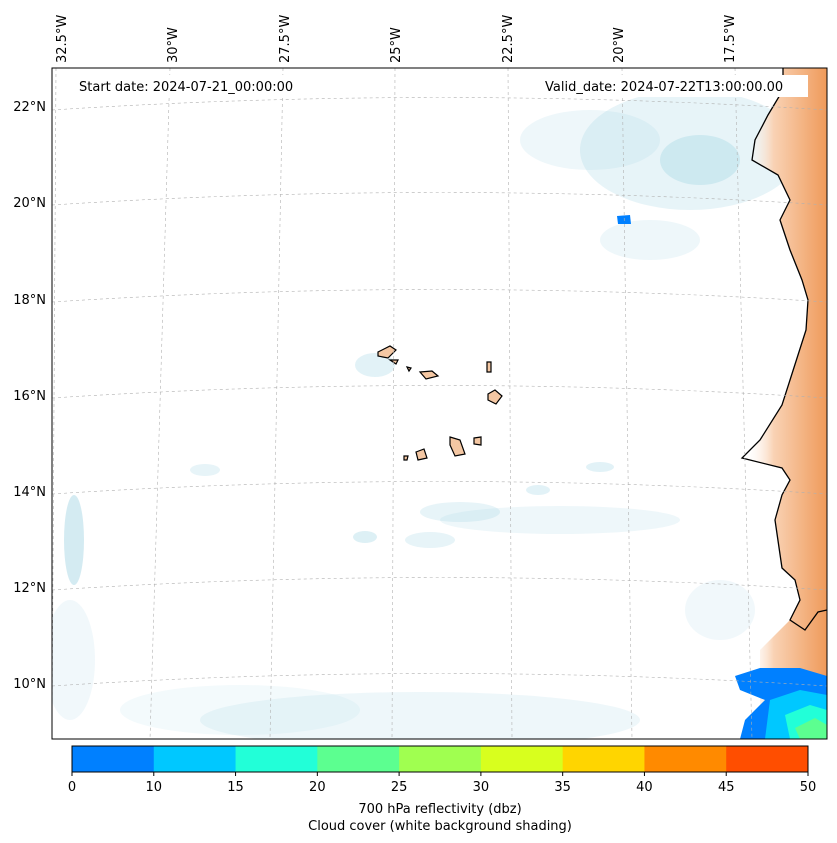 The height and width of the screenshot is (843, 837). What do you see at coordinates (481, 787) in the screenshot?
I see `colorbar-tick-label: 30` at bounding box center [481, 787].